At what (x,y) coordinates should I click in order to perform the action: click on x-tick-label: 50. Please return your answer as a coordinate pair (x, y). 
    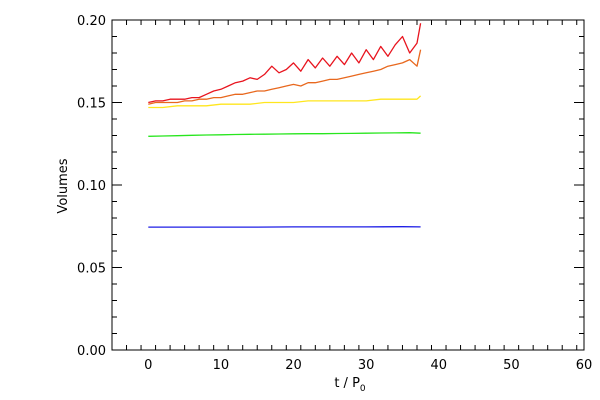
    Looking at the image, I should click on (511, 365).